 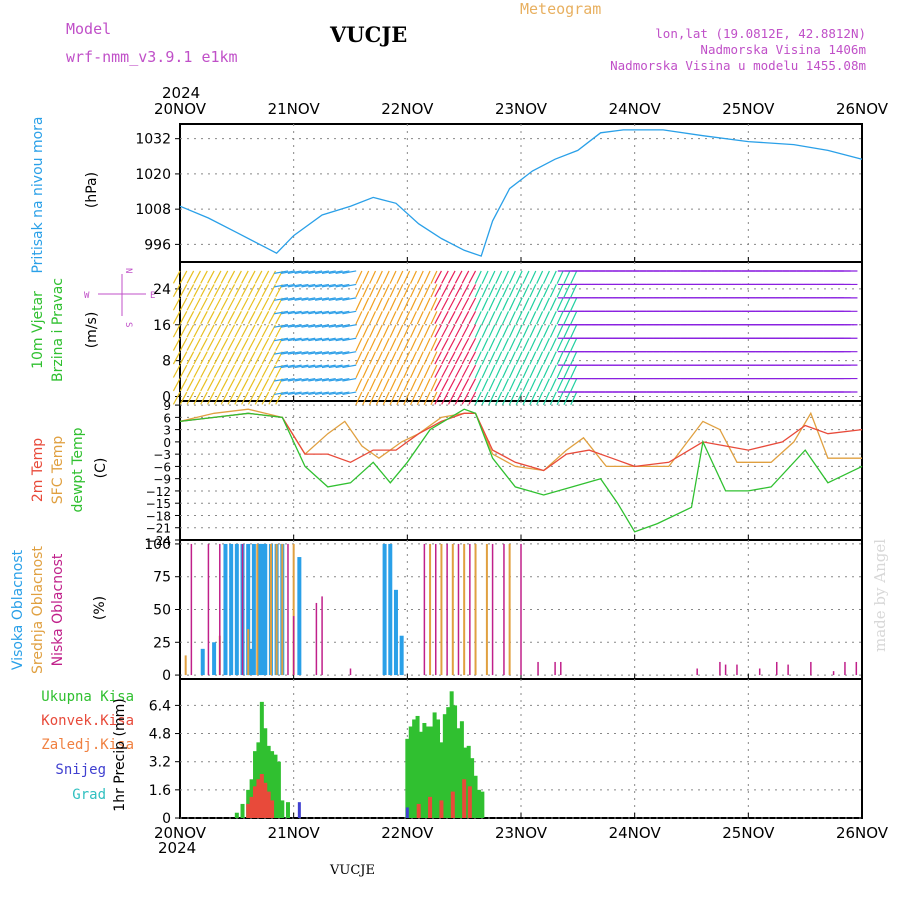 I want to click on precip-conv-bar, so click(x=268, y=804).